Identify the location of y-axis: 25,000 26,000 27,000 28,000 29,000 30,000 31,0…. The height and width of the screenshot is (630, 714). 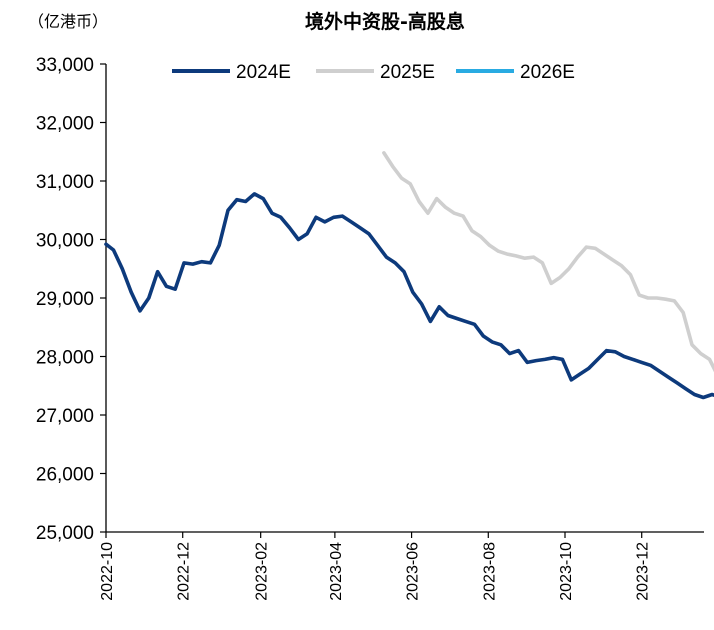
(71, 299).